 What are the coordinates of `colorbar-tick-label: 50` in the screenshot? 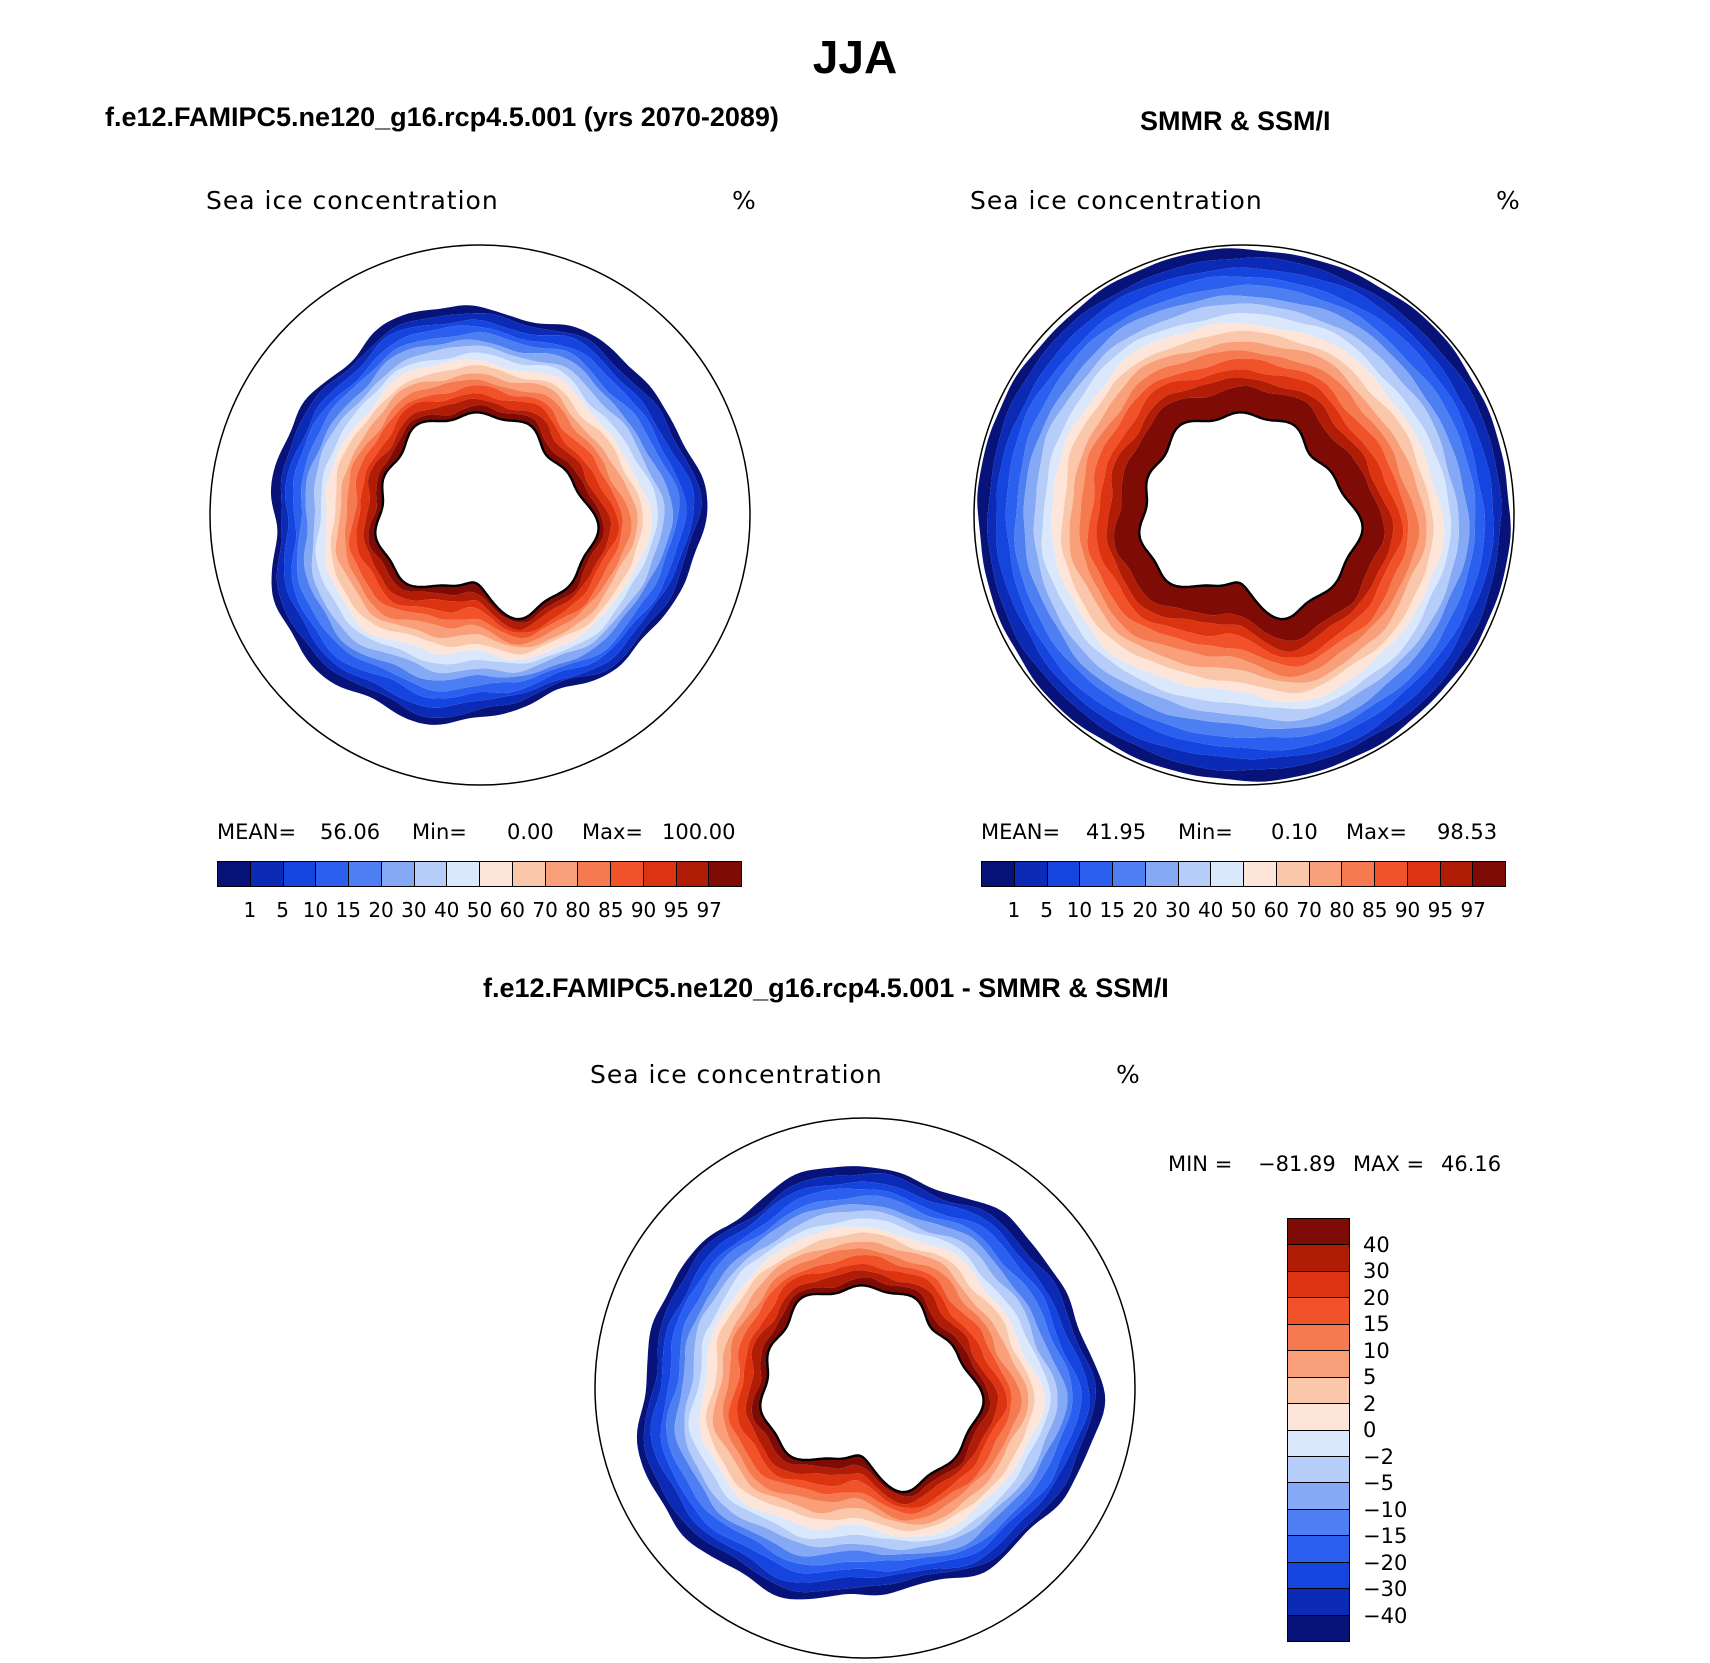 It's located at (1243, 910).